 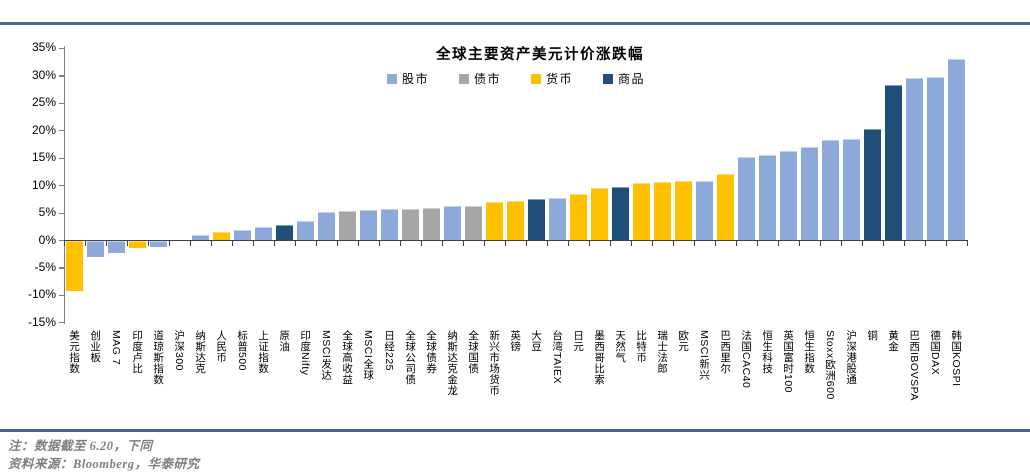 I want to click on value-axis-line, so click(x=64, y=185).